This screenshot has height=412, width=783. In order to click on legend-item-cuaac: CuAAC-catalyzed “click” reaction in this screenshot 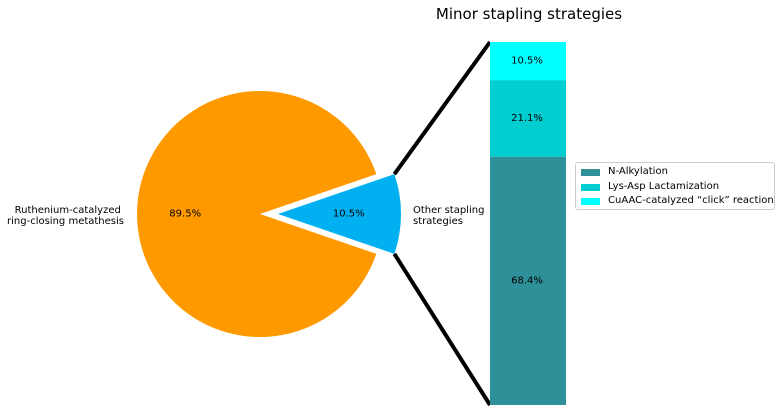, I will do `click(678, 201)`.